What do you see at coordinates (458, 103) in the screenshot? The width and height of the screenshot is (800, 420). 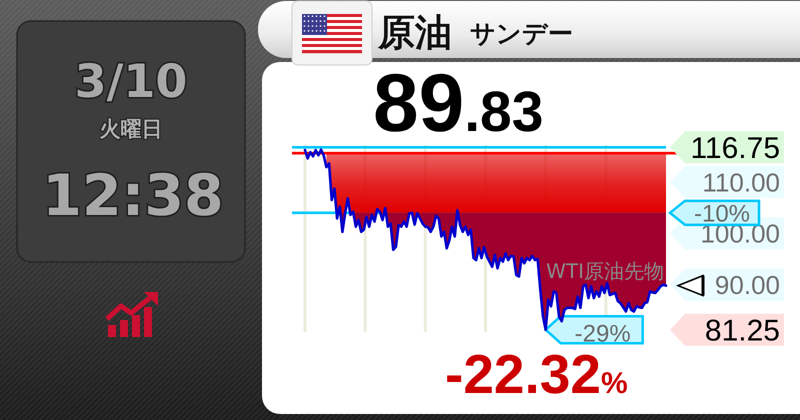 I see `annotation: 89.83` at bounding box center [458, 103].